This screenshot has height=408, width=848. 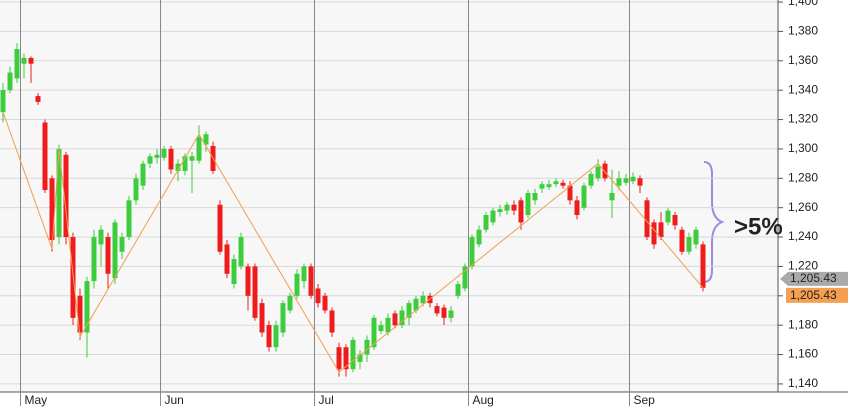 What do you see at coordinates (803, 354) in the screenshot?
I see `y-tick-label: 1,160` at bounding box center [803, 354].